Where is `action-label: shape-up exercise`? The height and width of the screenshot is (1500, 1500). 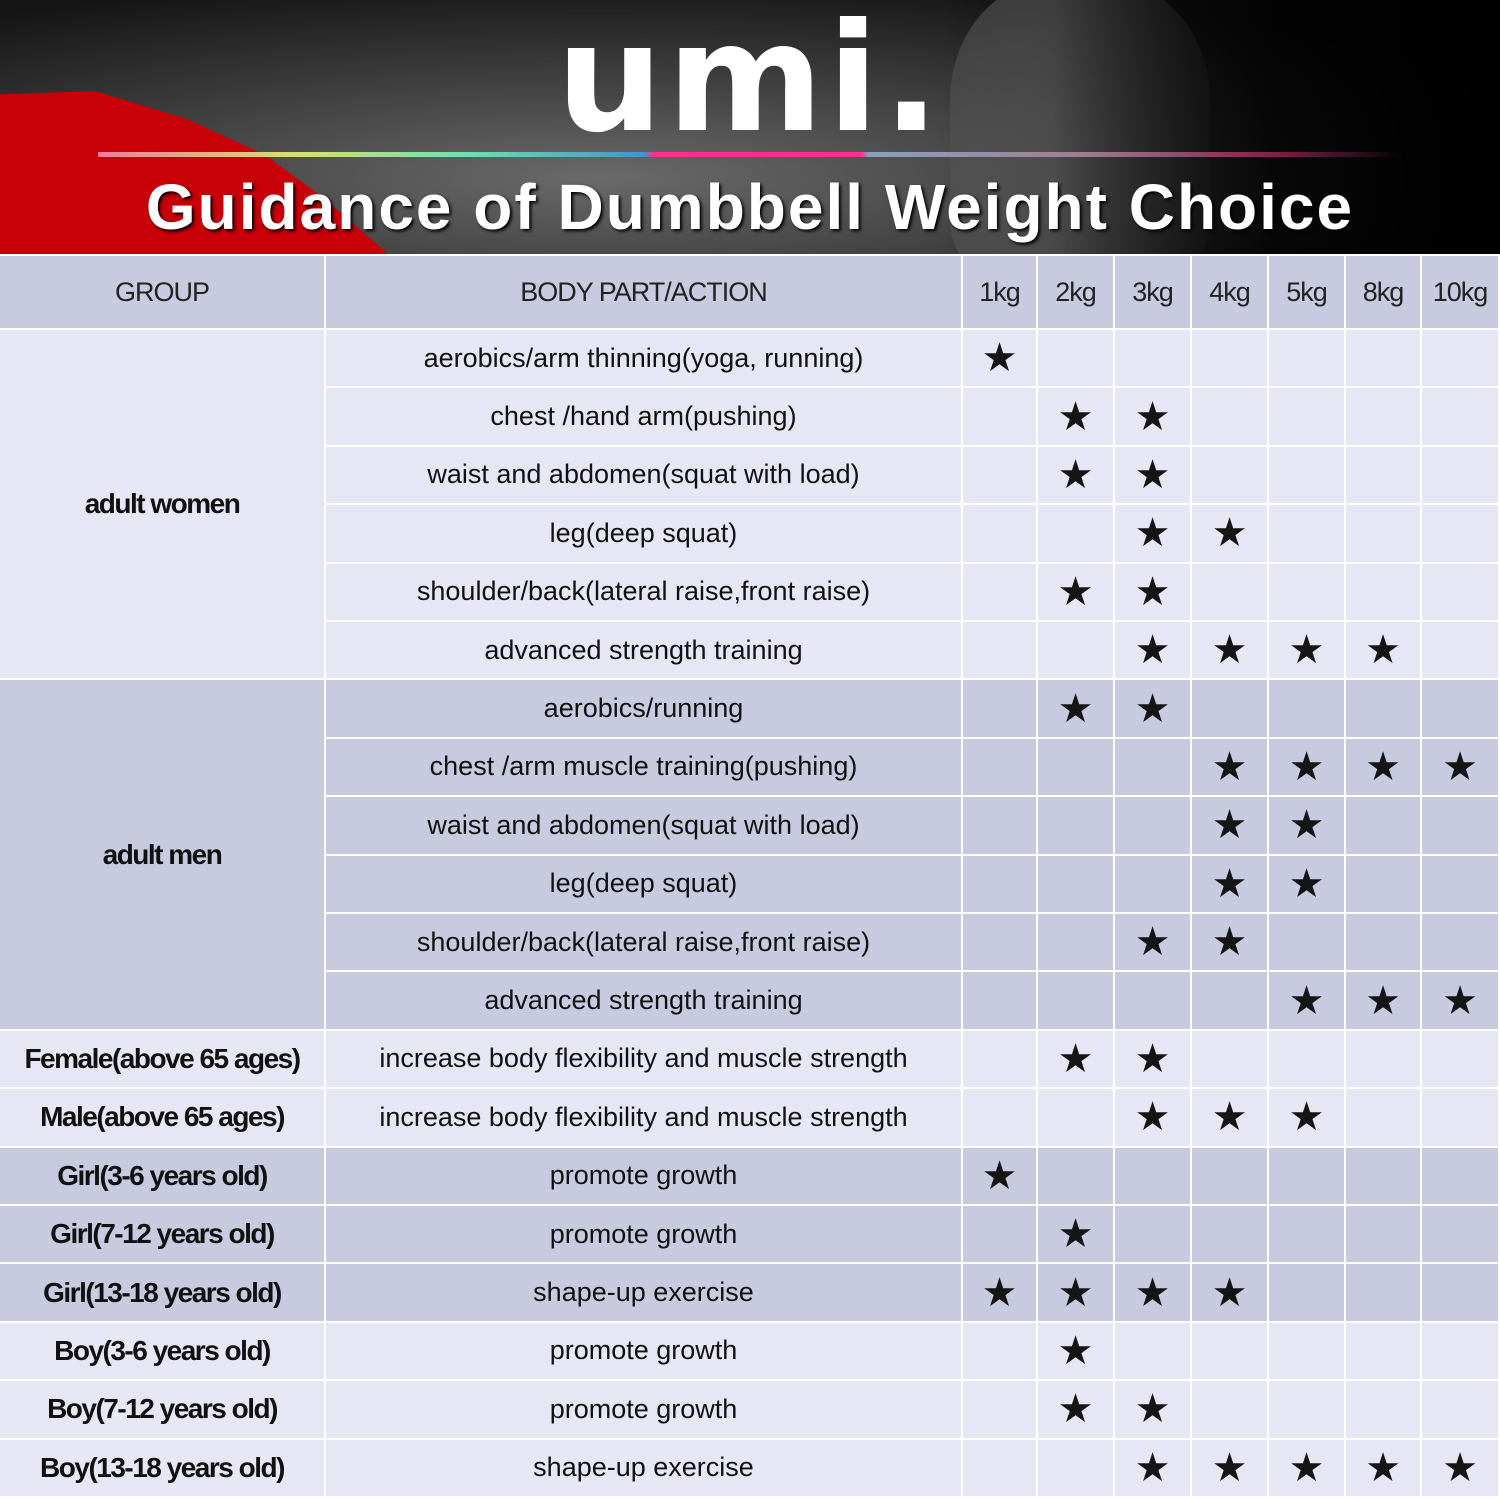
action-label: shape-up exercise is located at coordinates (644, 1468).